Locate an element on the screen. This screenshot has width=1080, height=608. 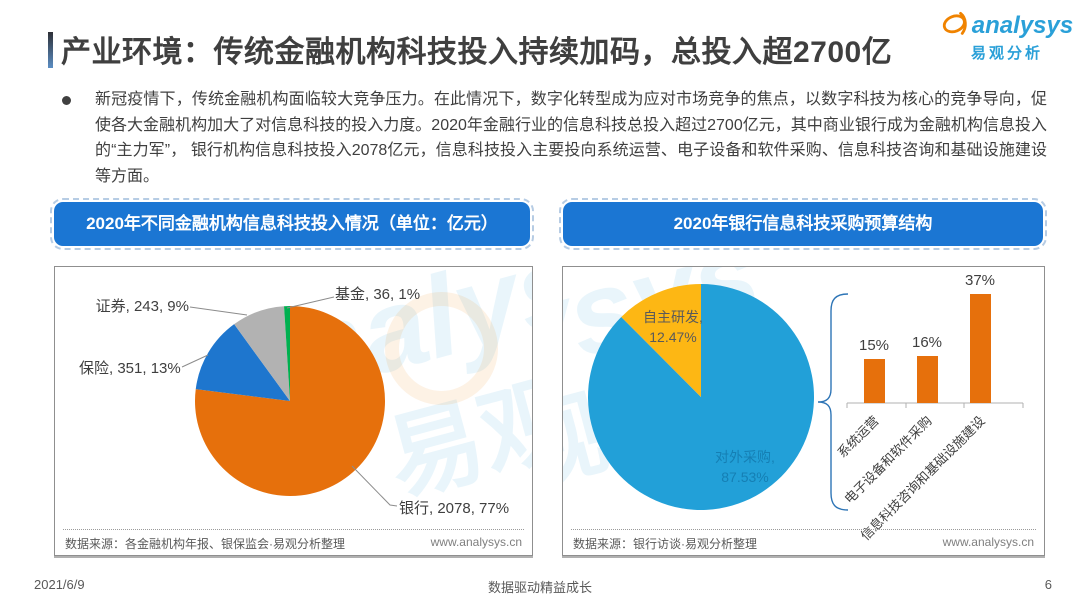
analysys-logo: analysys 易观分析 is located at coordinates (1007, 36).